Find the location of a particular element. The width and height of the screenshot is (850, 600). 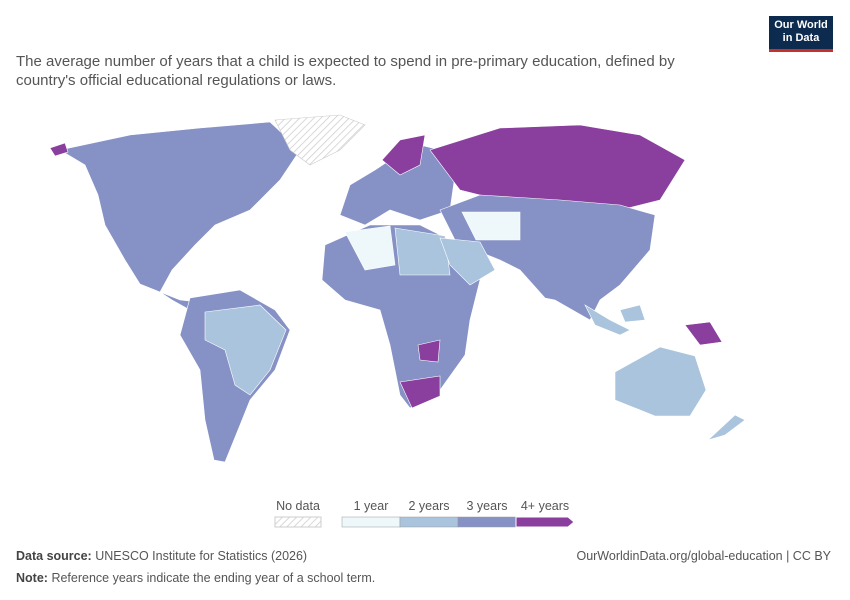

indonesia is located at coordinates (615, 320).